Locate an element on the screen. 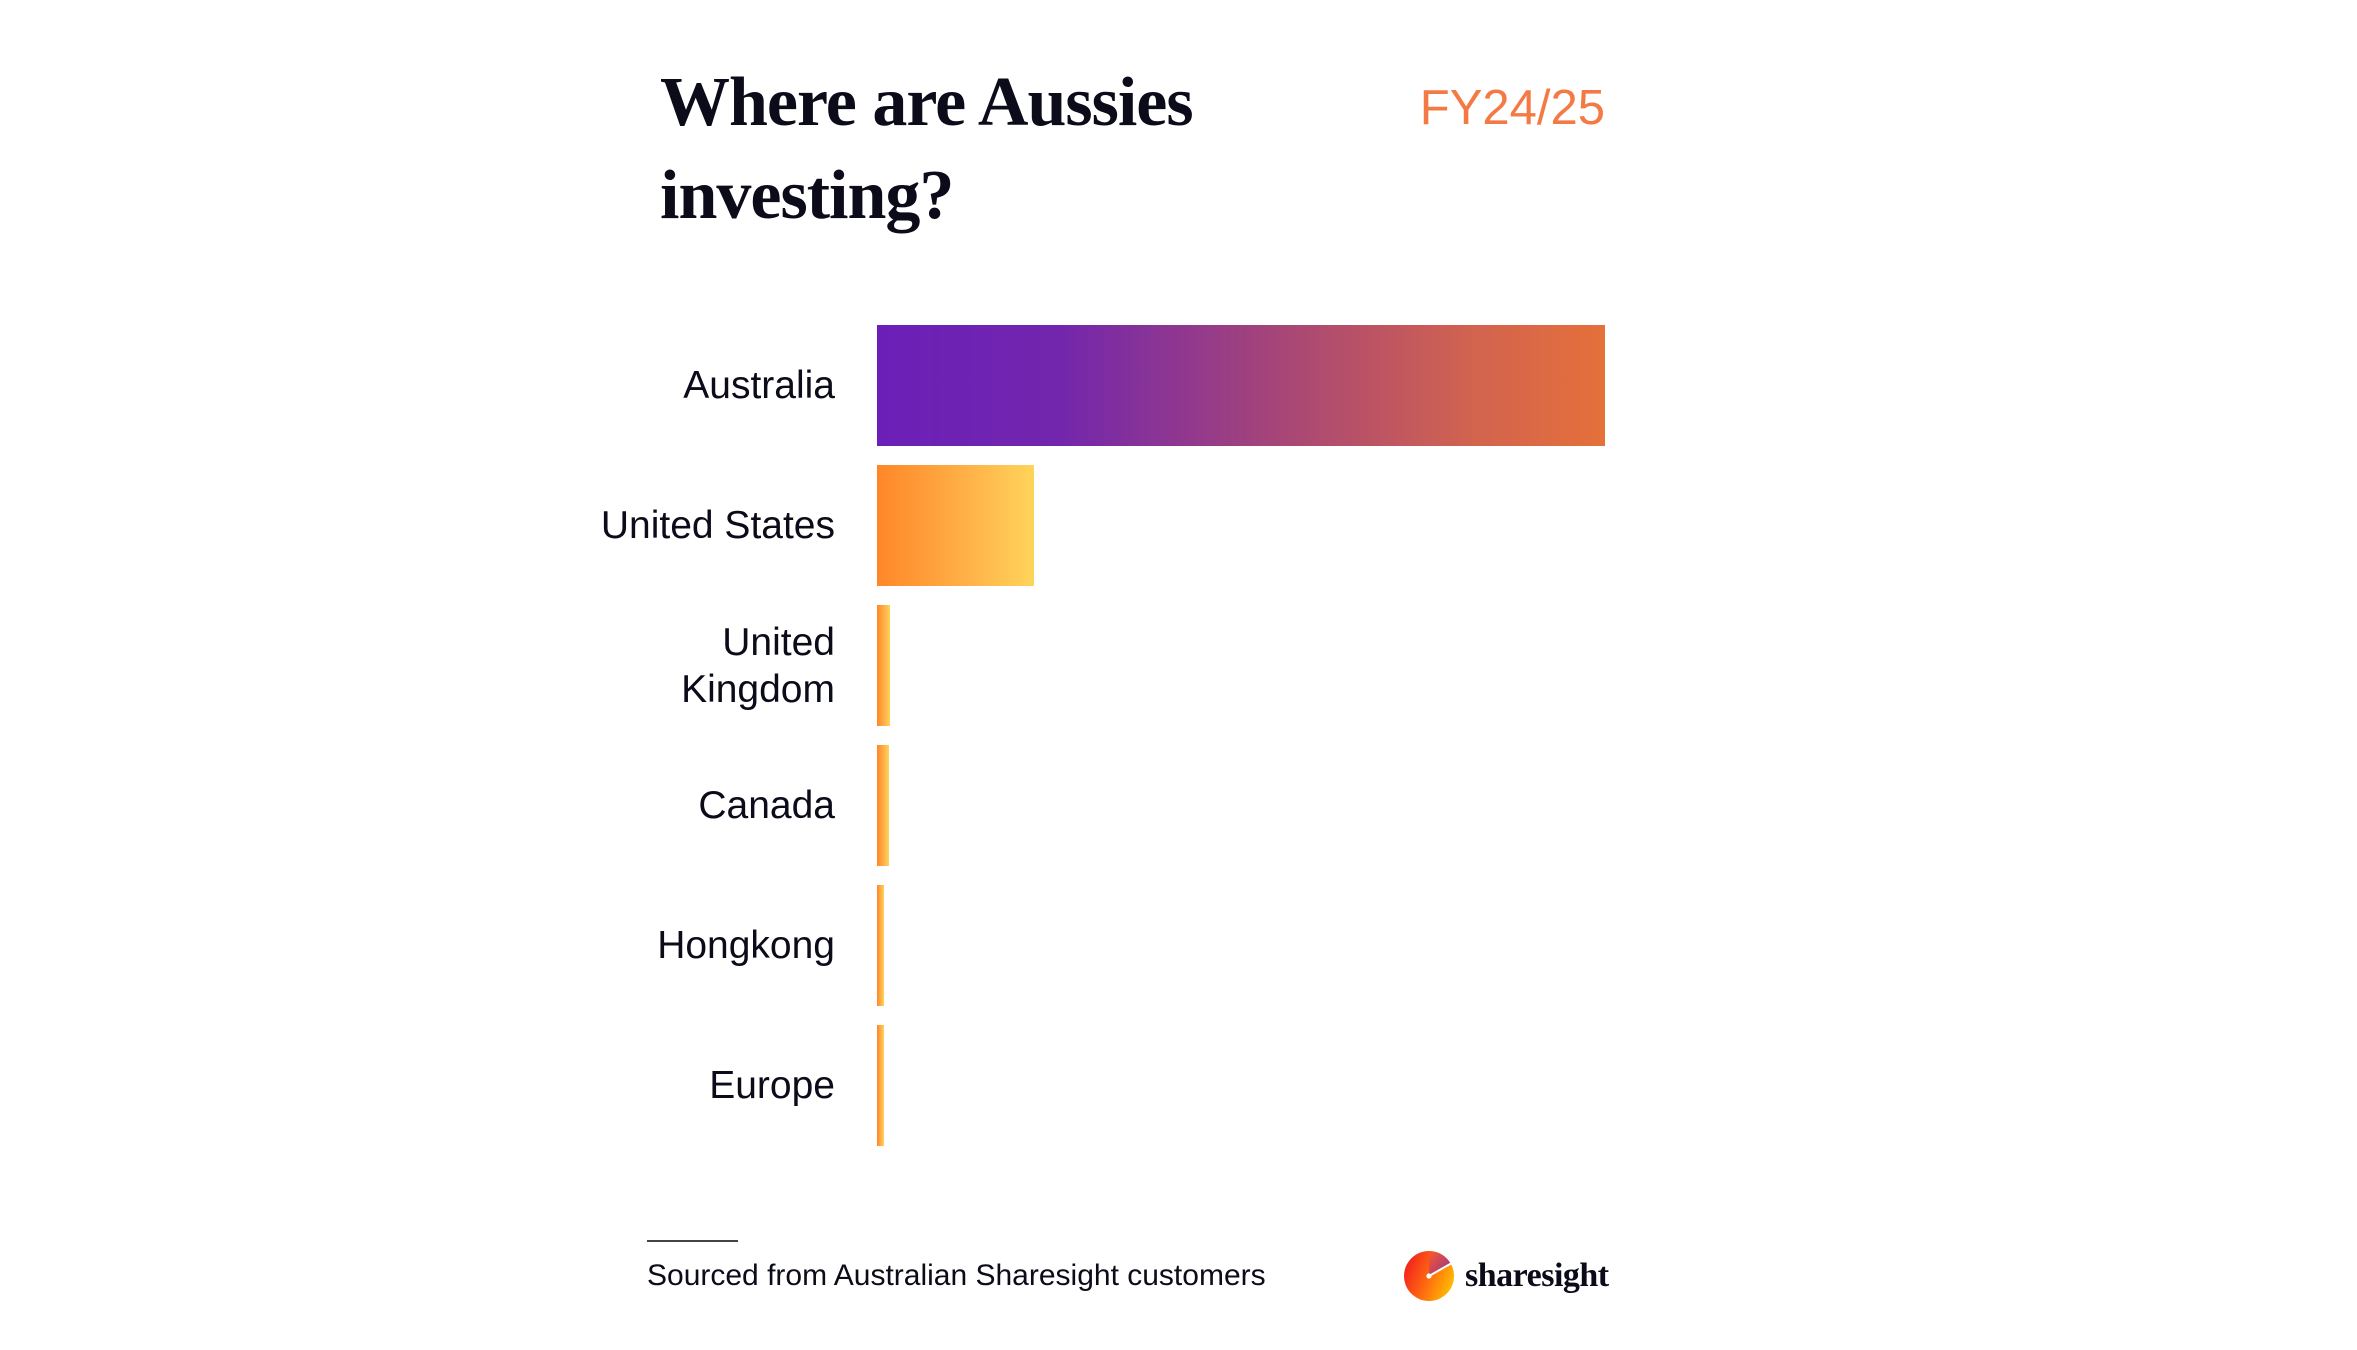 The width and height of the screenshot is (2357, 1350). sharesight-logo: sharesight is located at coordinates (1506, 1276).